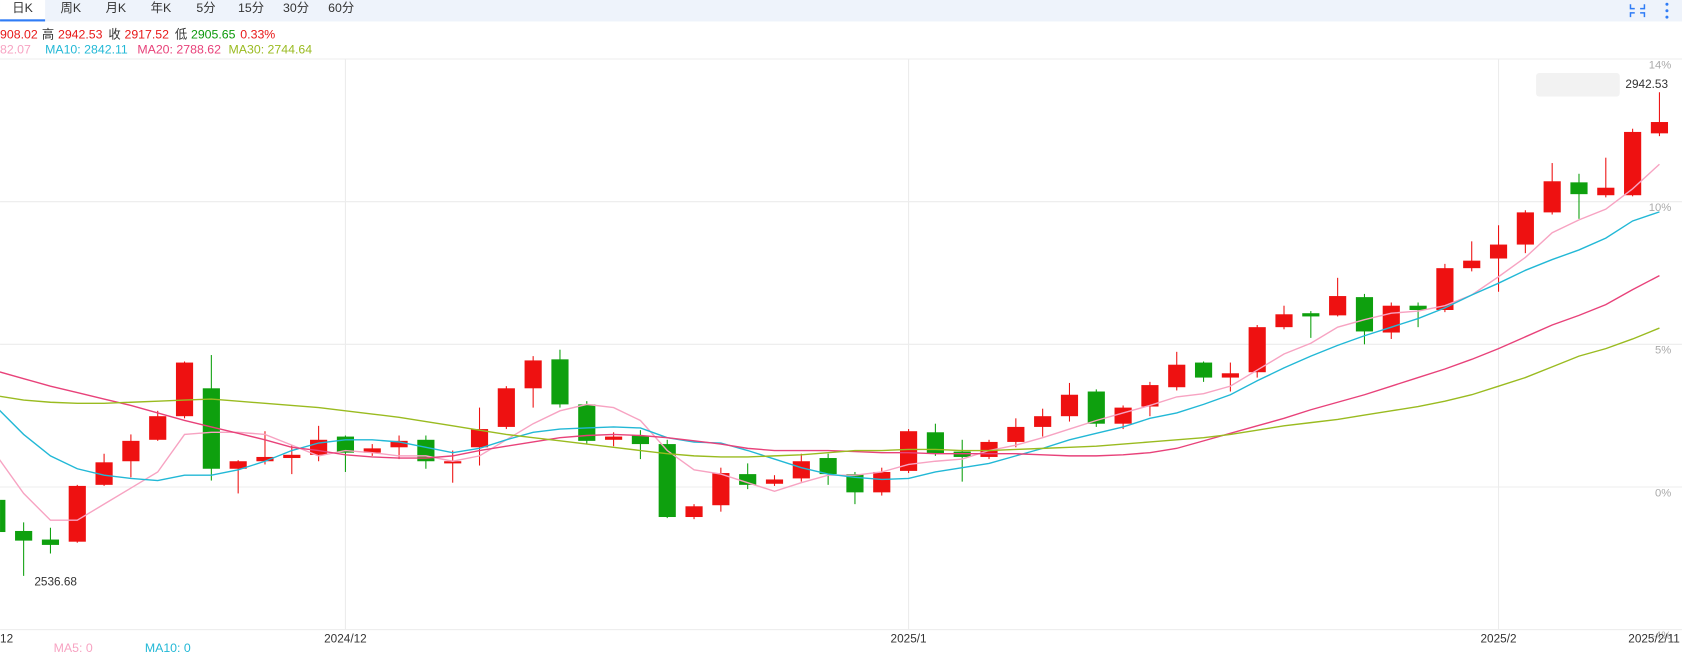  I want to click on tab: 日K, so click(22, 8).